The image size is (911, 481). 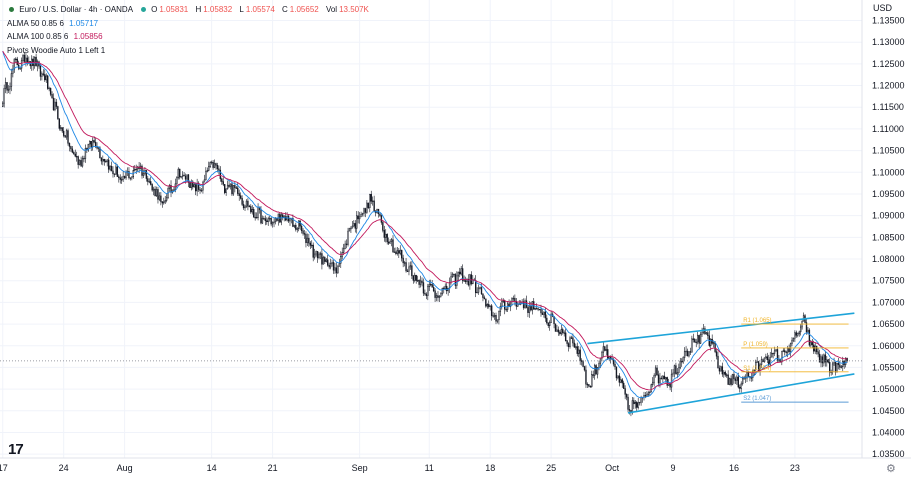 I want to click on time-axis: 17 24 Aug 14 21 Sep 11 18 25 Oct 9 16 23, so click(x=400, y=468).